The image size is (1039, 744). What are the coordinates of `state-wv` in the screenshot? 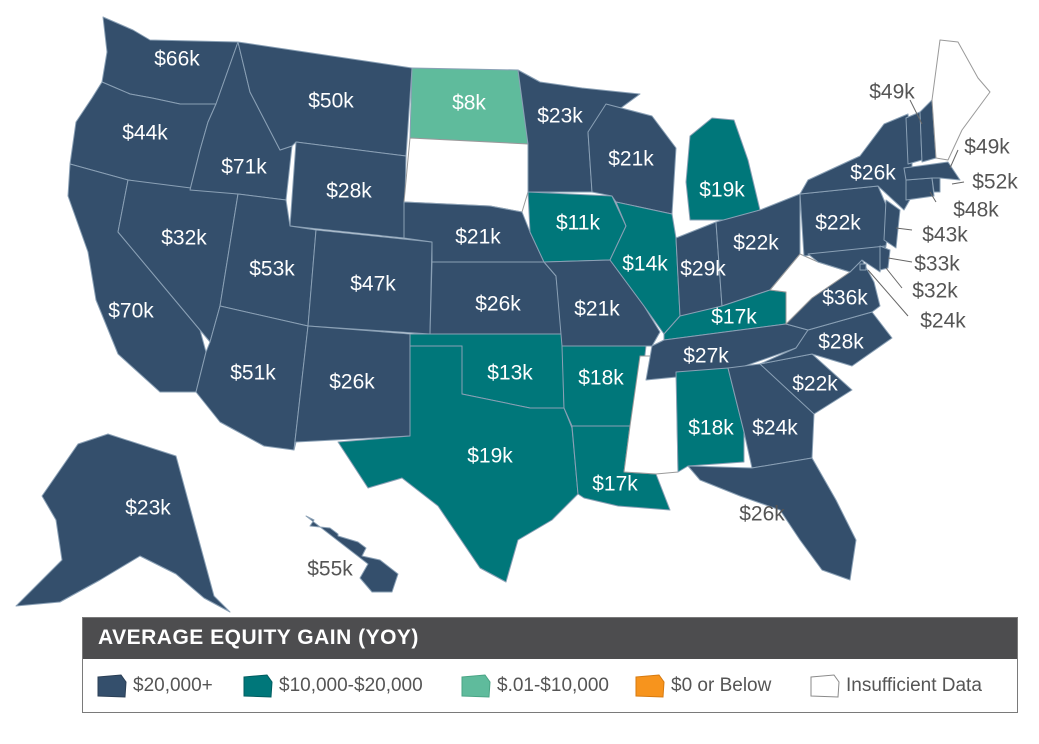 It's located at (810, 289).